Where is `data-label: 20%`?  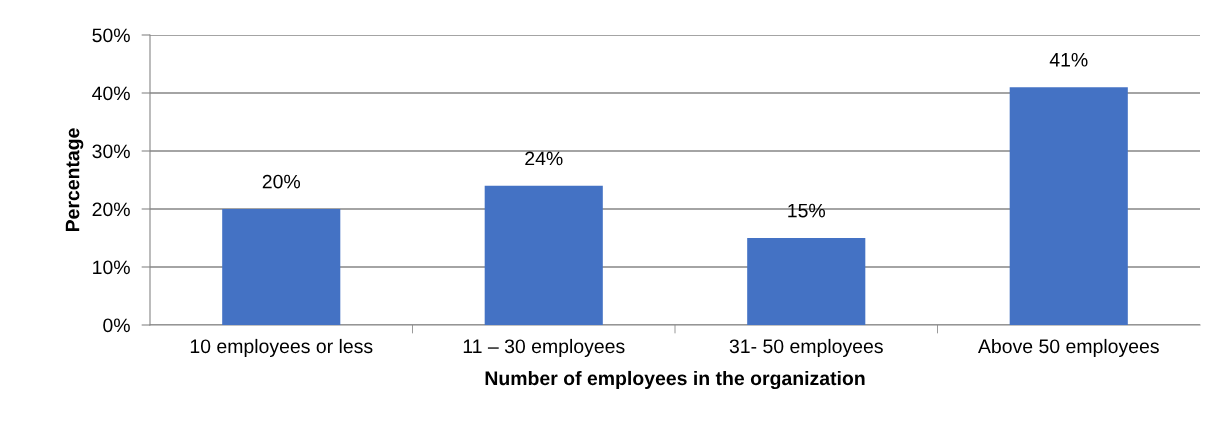
data-label: 20% is located at coordinates (281, 181).